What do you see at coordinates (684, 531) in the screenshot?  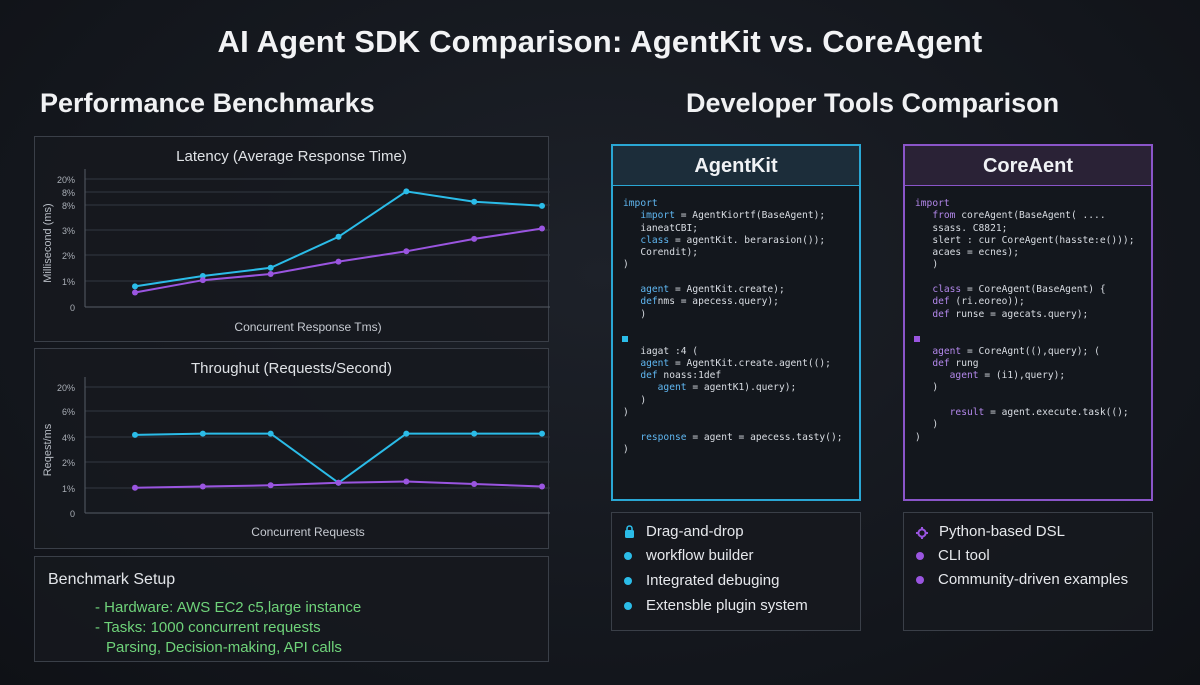 I see `agentkit-feature-item: Drag-and-drop` at bounding box center [684, 531].